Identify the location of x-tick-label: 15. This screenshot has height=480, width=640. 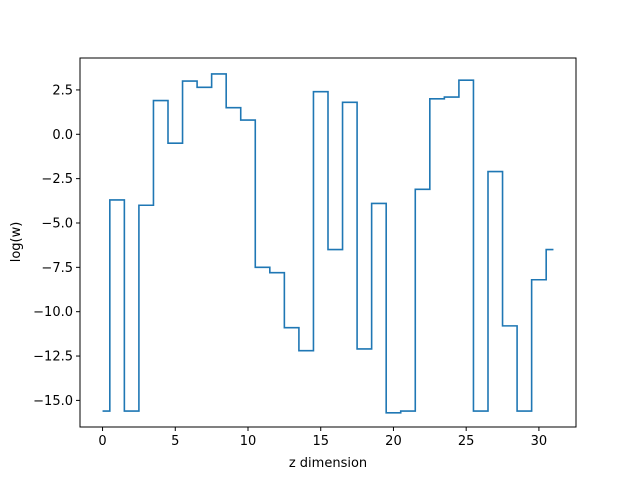
(320, 441).